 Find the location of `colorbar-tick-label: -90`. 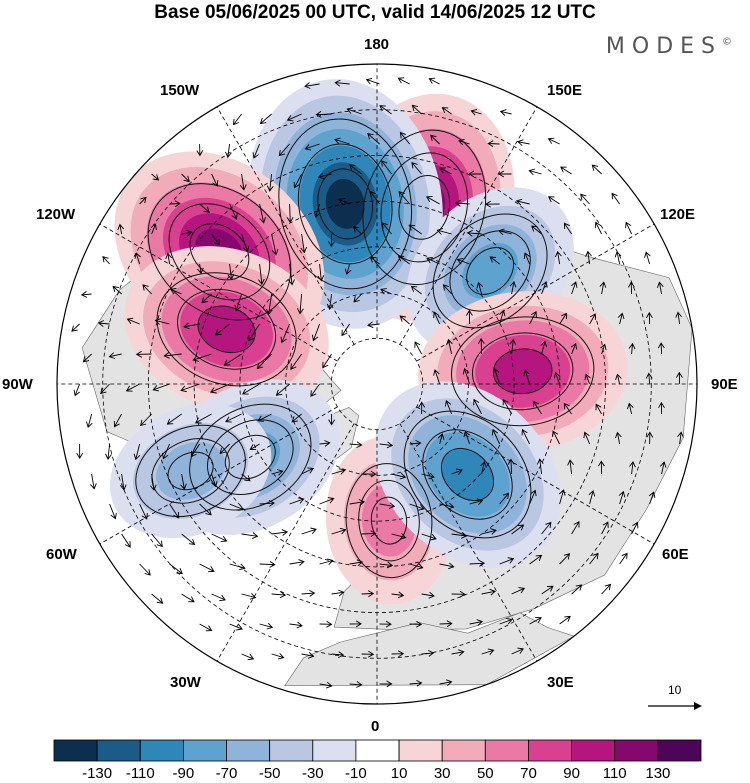

colorbar-tick-label: -90 is located at coordinates (183, 773).